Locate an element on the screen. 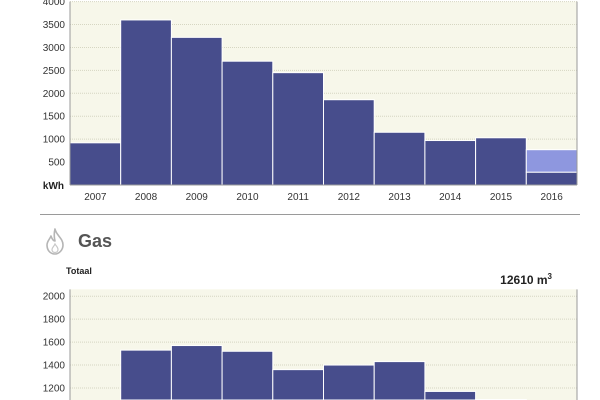  gas-section-header: Gas is located at coordinates (78, 241).